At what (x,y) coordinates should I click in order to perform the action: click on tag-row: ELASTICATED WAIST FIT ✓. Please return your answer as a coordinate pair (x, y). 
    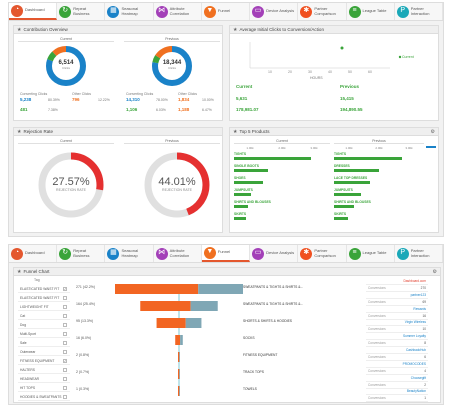
    Looking at the image, I should click on (44, 289).